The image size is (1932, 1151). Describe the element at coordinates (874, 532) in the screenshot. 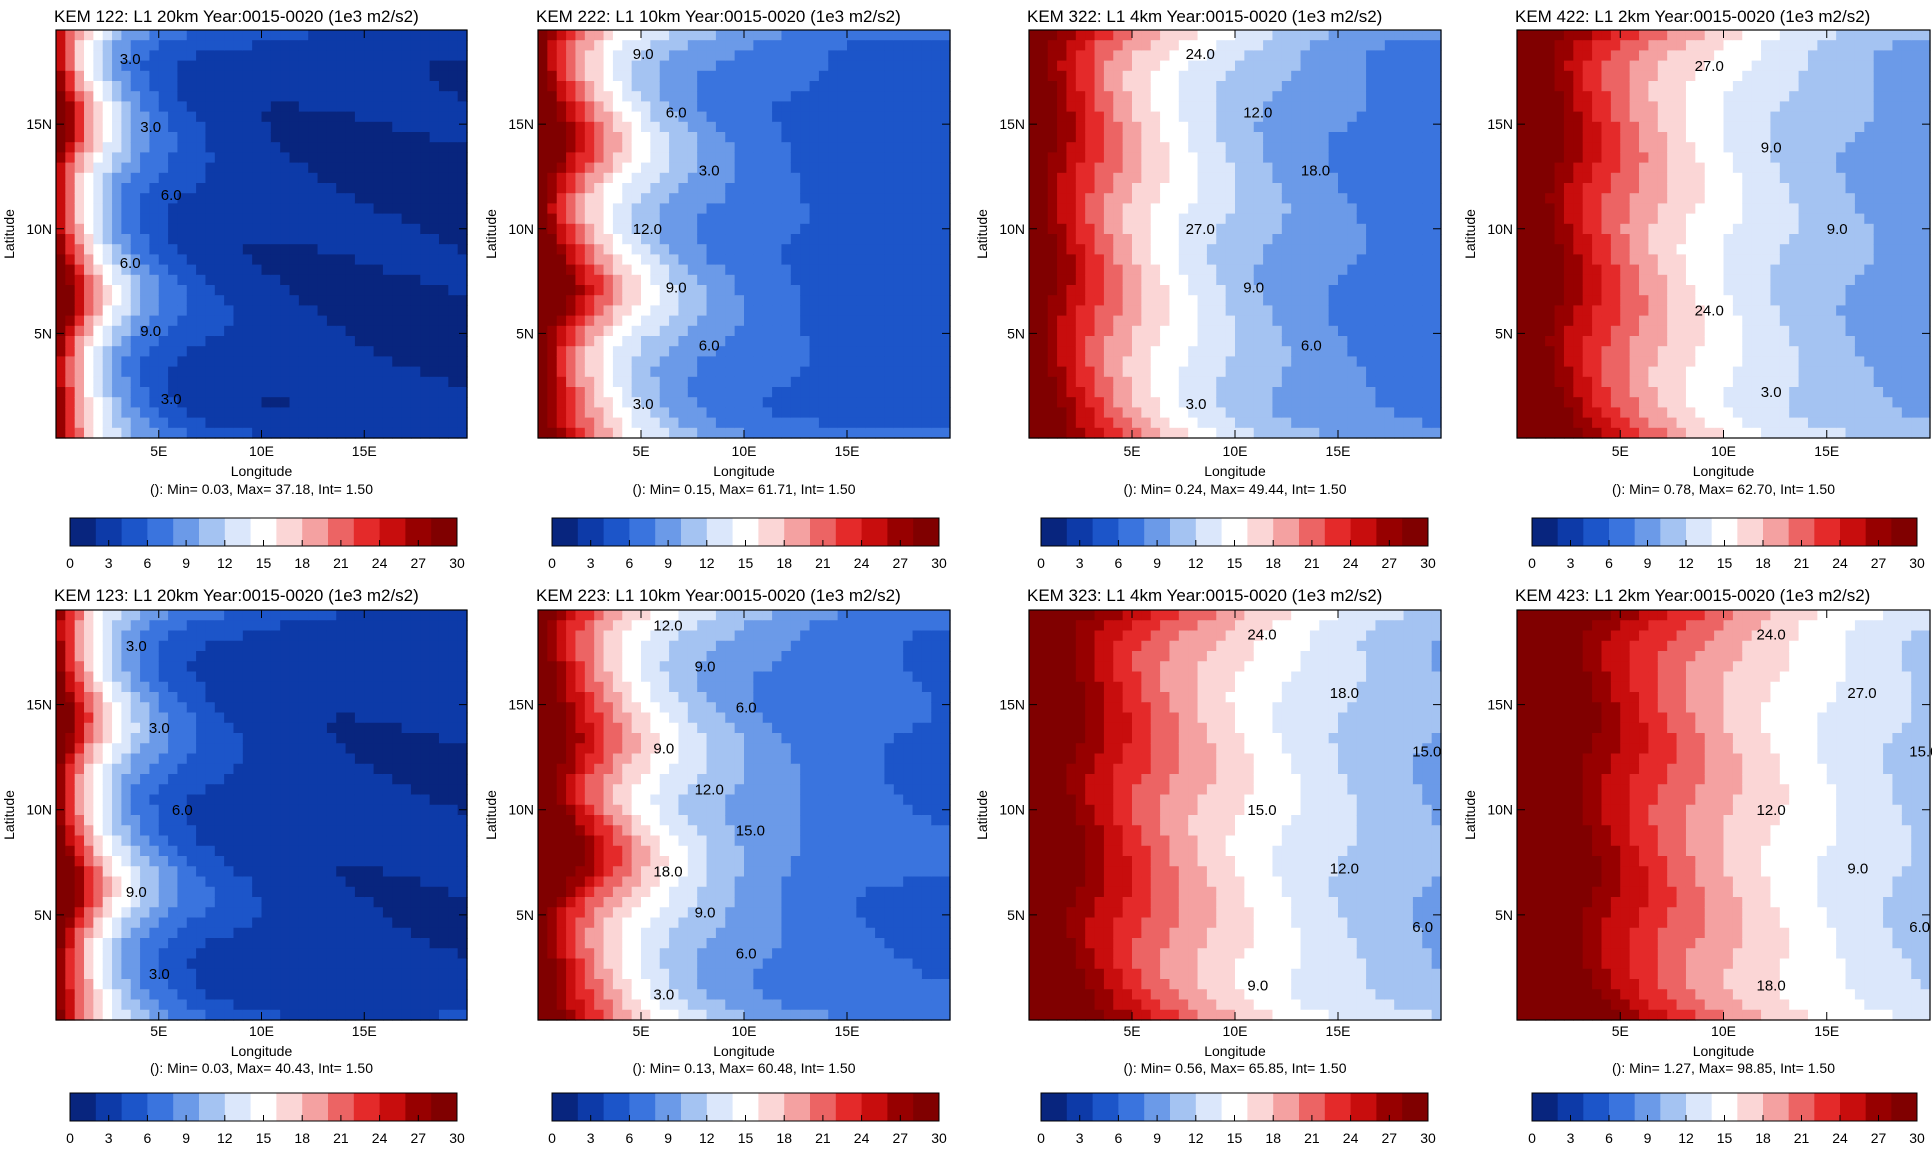

I see `colorbar-segment` at that location.